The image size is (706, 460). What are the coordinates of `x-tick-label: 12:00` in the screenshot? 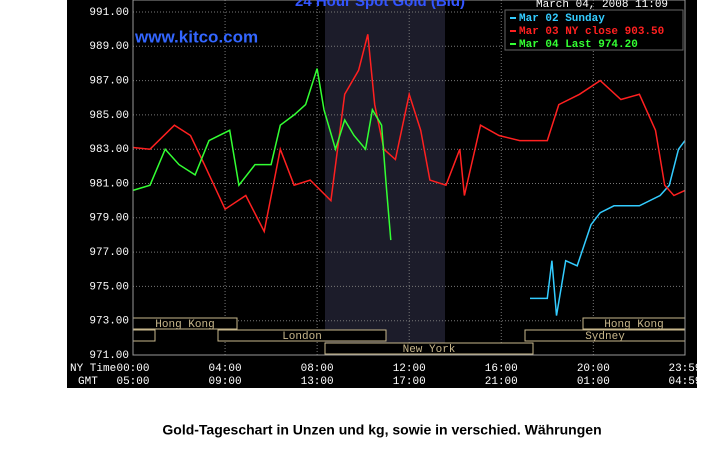 It's located at (409, 369).